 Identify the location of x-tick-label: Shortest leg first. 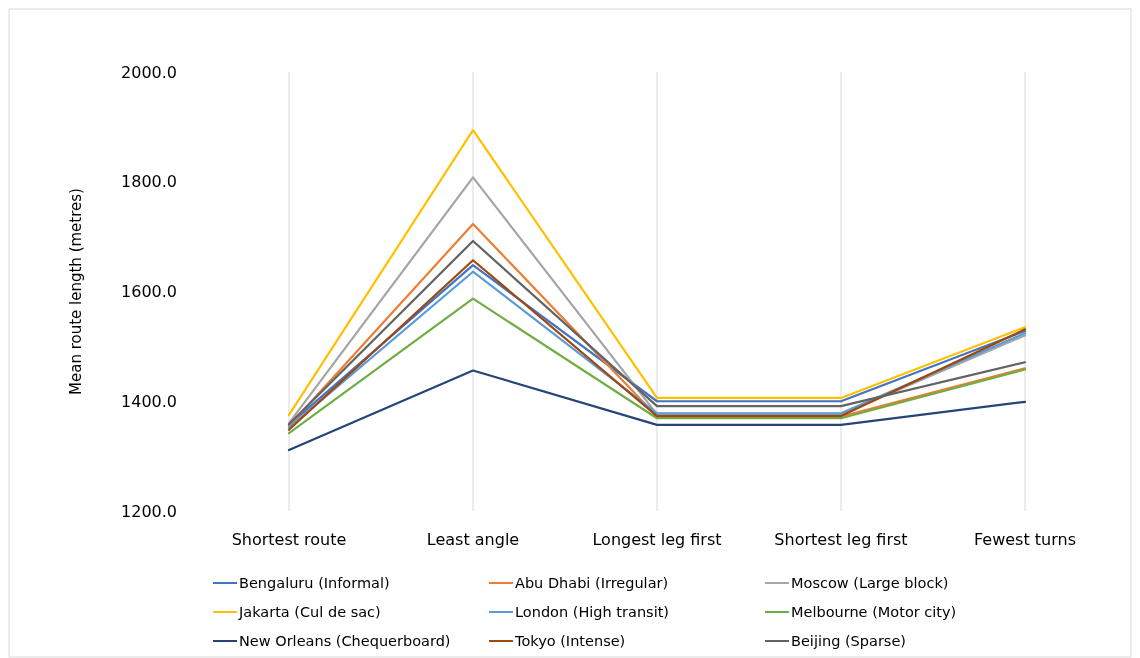
(841, 539).